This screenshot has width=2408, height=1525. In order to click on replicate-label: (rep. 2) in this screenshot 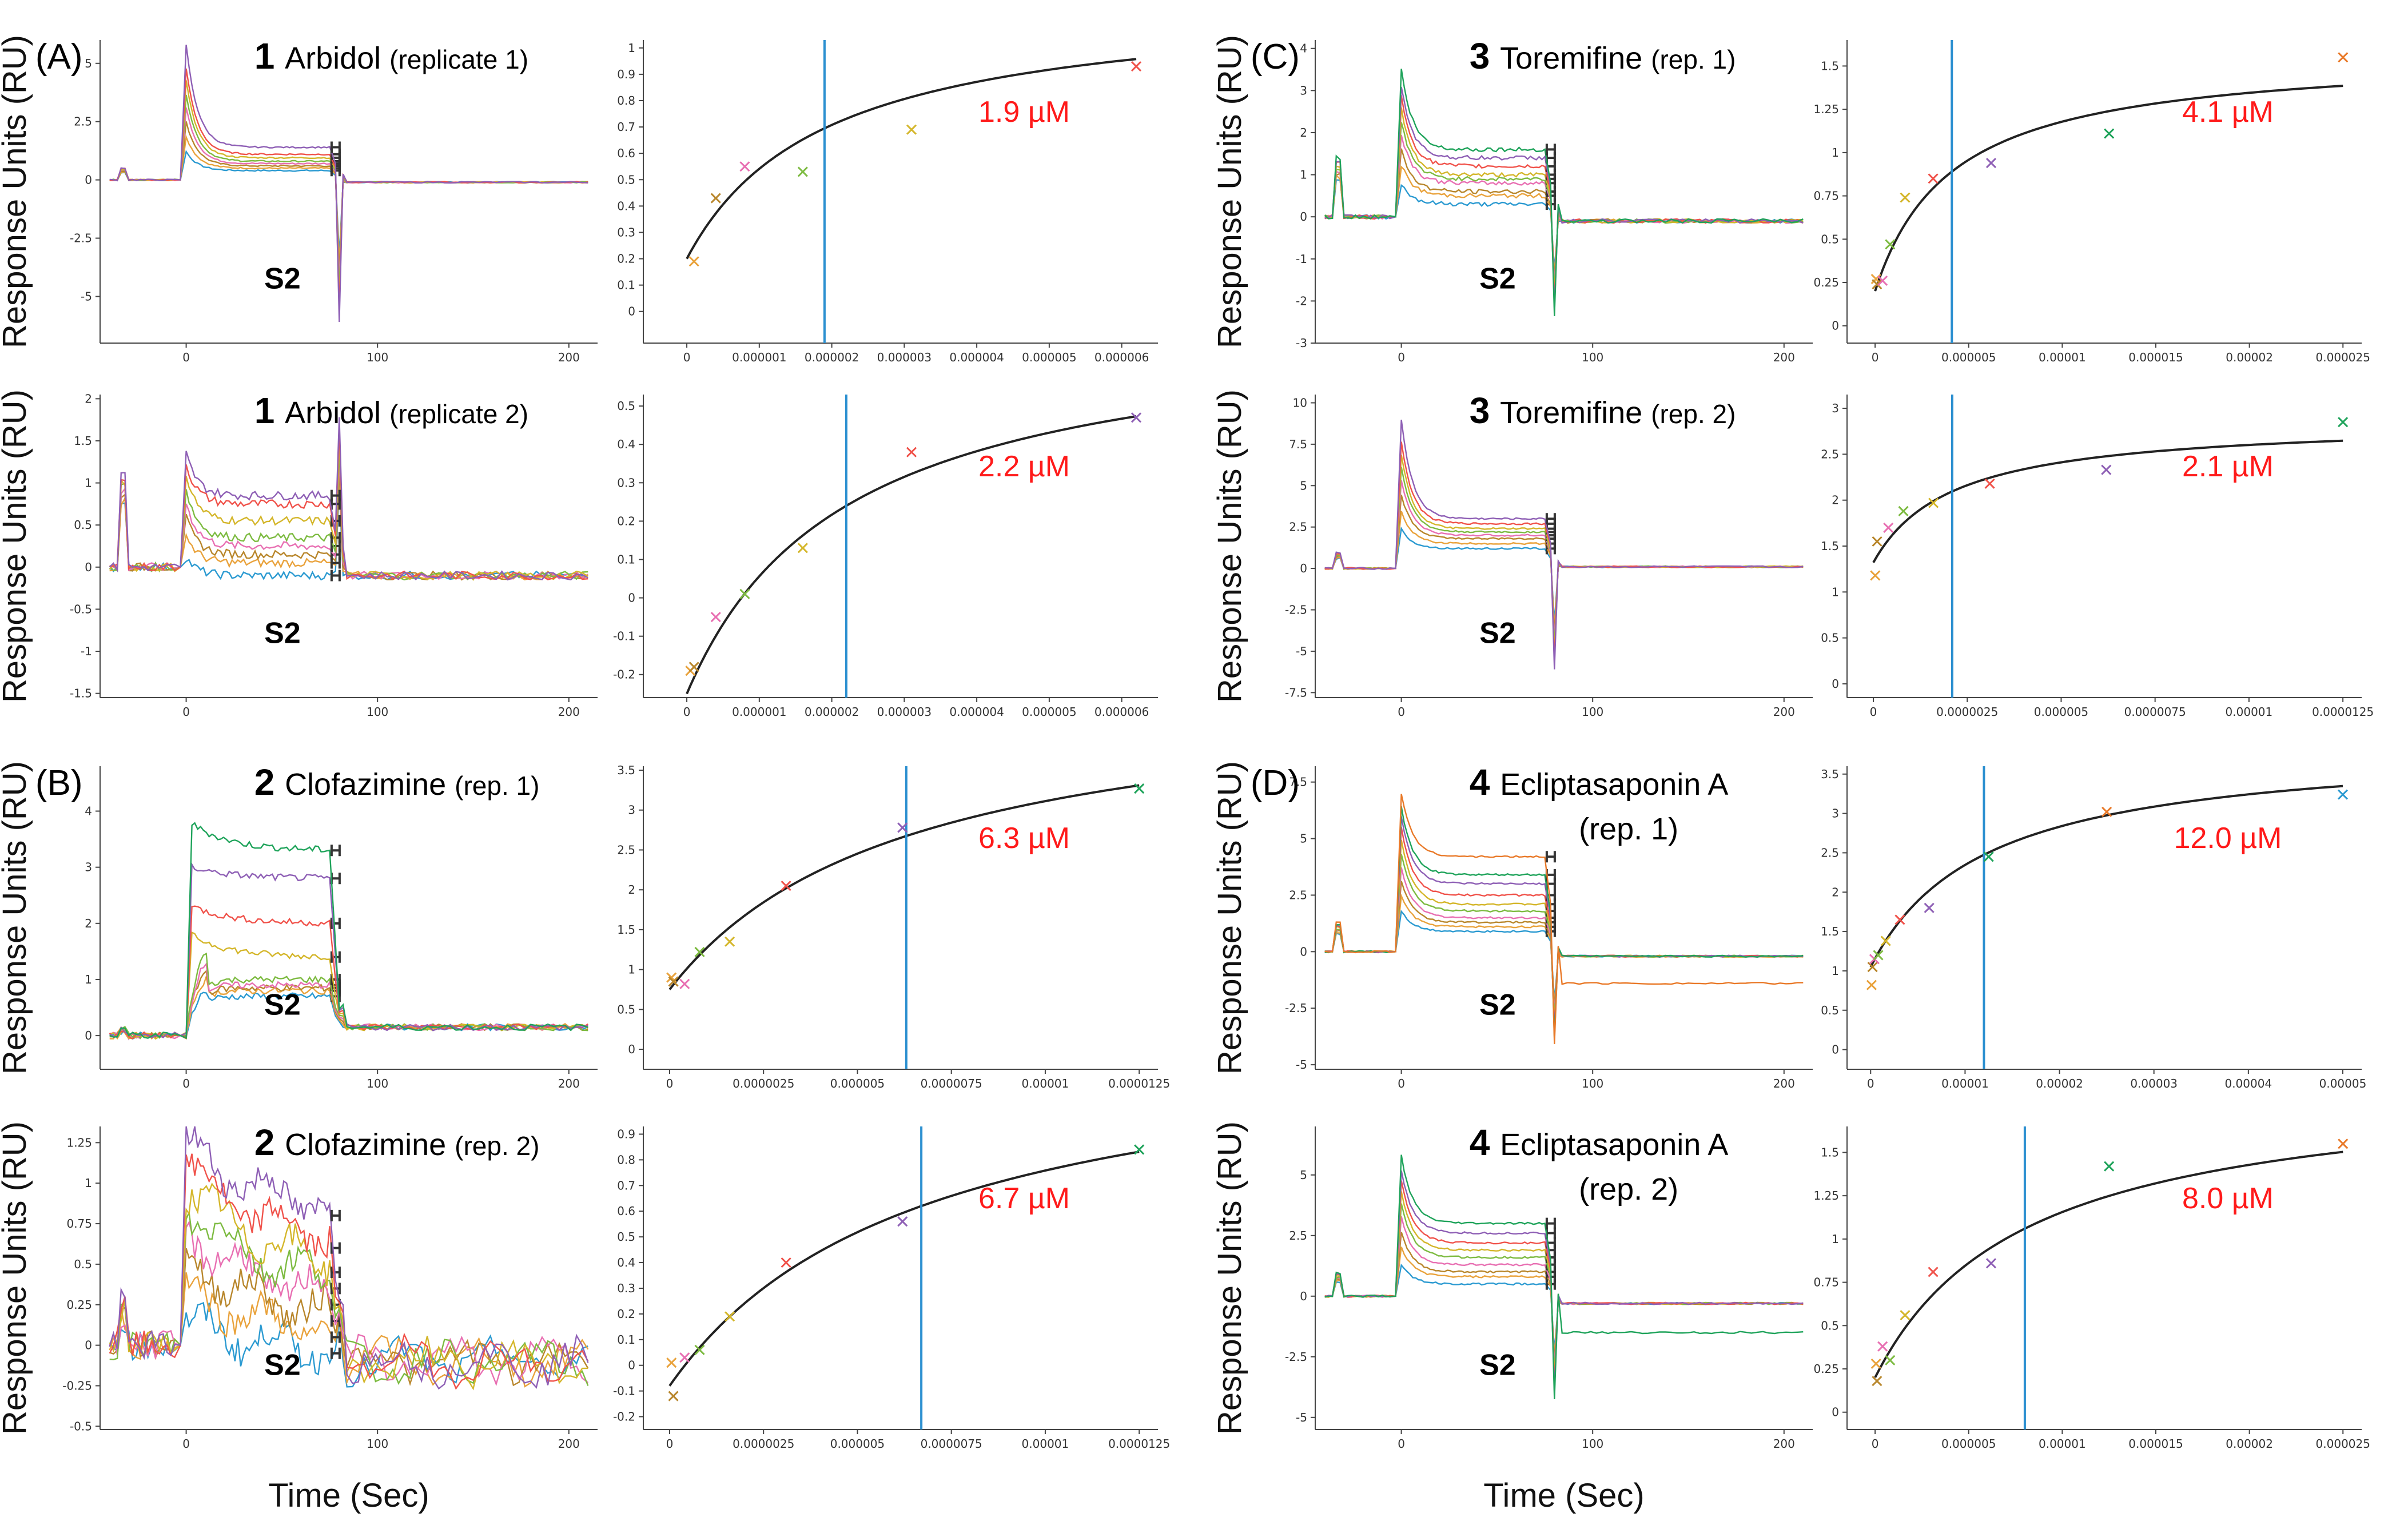, I will do `click(497, 1146)`.